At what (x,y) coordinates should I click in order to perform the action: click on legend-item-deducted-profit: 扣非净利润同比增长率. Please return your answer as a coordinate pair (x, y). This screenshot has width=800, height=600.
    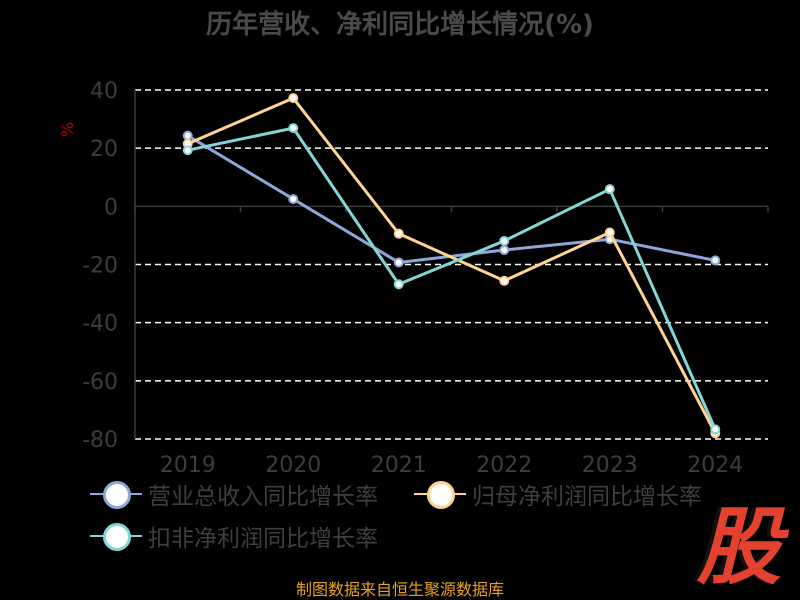
    Looking at the image, I should click on (234, 536).